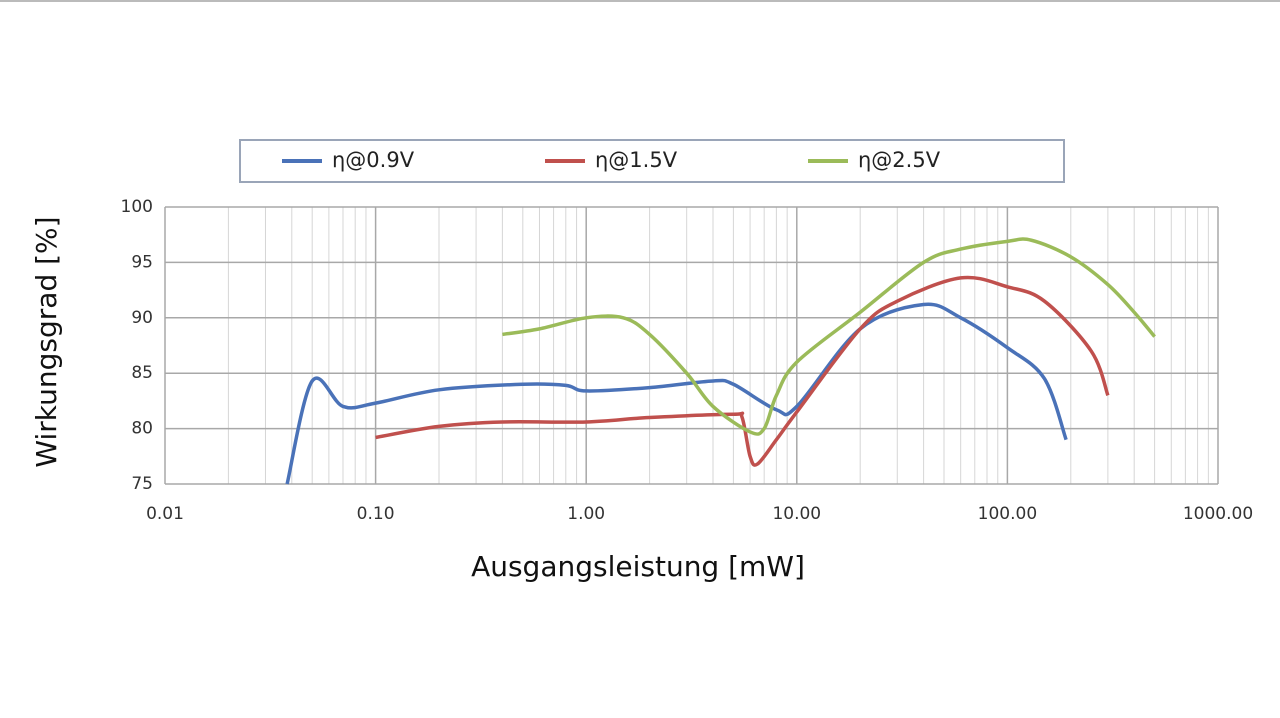 The height and width of the screenshot is (718, 1280). Describe the element at coordinates (142, 262) in the screenshot. I see `y-tick-label: 95` at that location.